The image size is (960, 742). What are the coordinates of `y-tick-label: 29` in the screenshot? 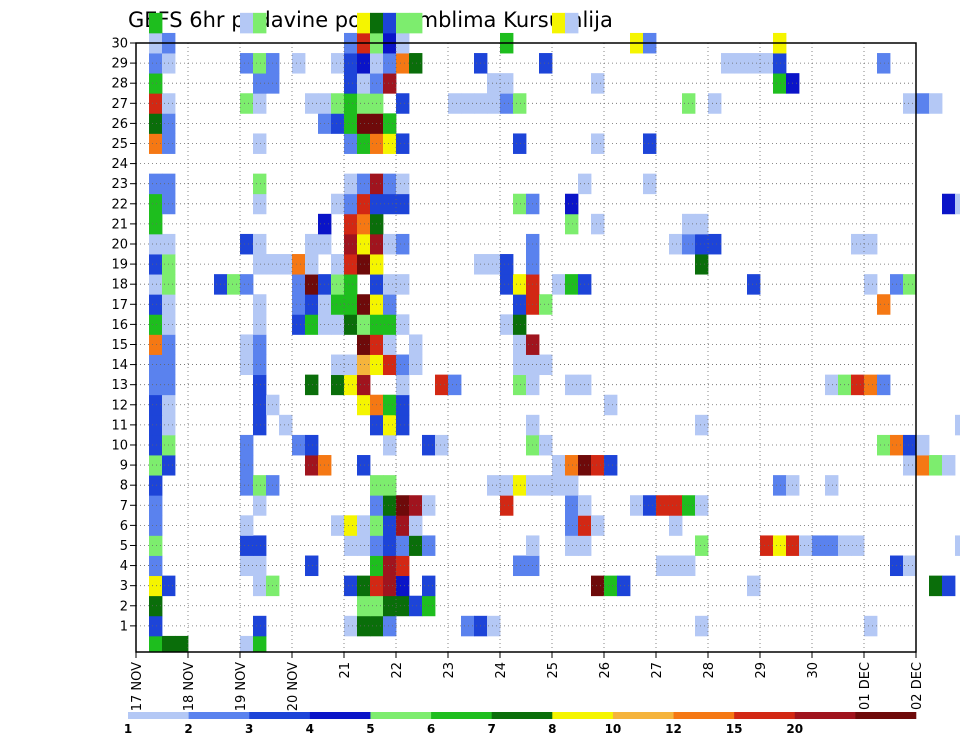 It's located at (119, 64).